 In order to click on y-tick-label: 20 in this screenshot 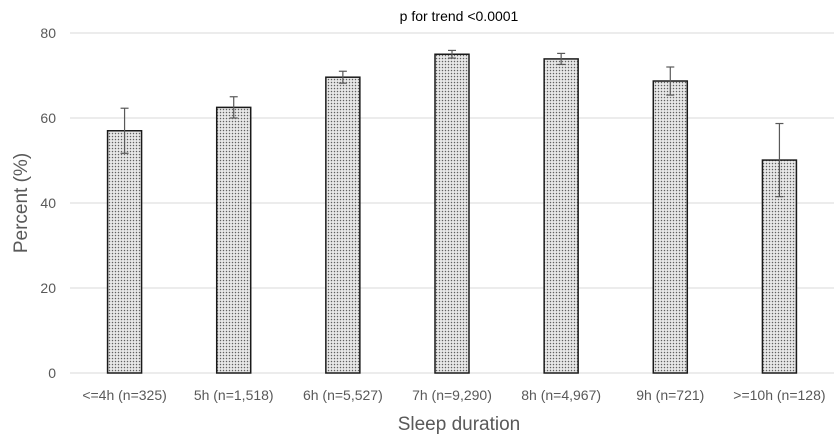, I will do `click(48, 288)`.